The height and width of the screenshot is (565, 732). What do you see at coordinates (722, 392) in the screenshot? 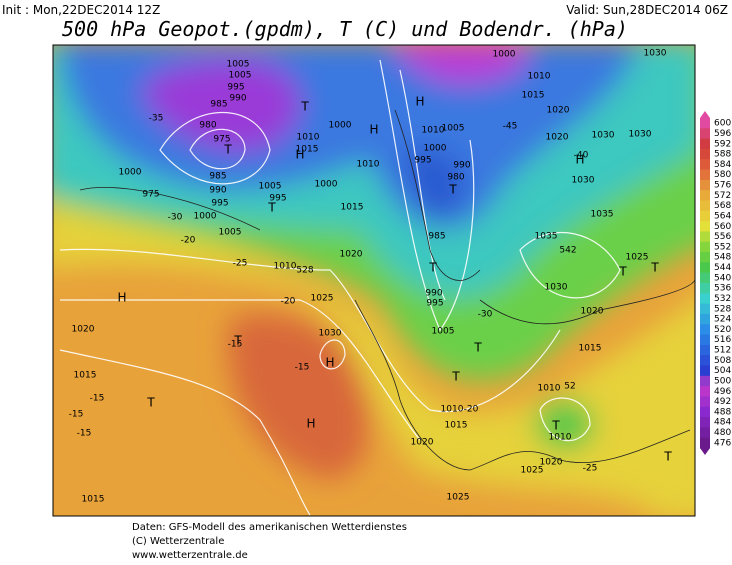
I see `colorbar-tick-label: 496` at bounding box center [722, 392].